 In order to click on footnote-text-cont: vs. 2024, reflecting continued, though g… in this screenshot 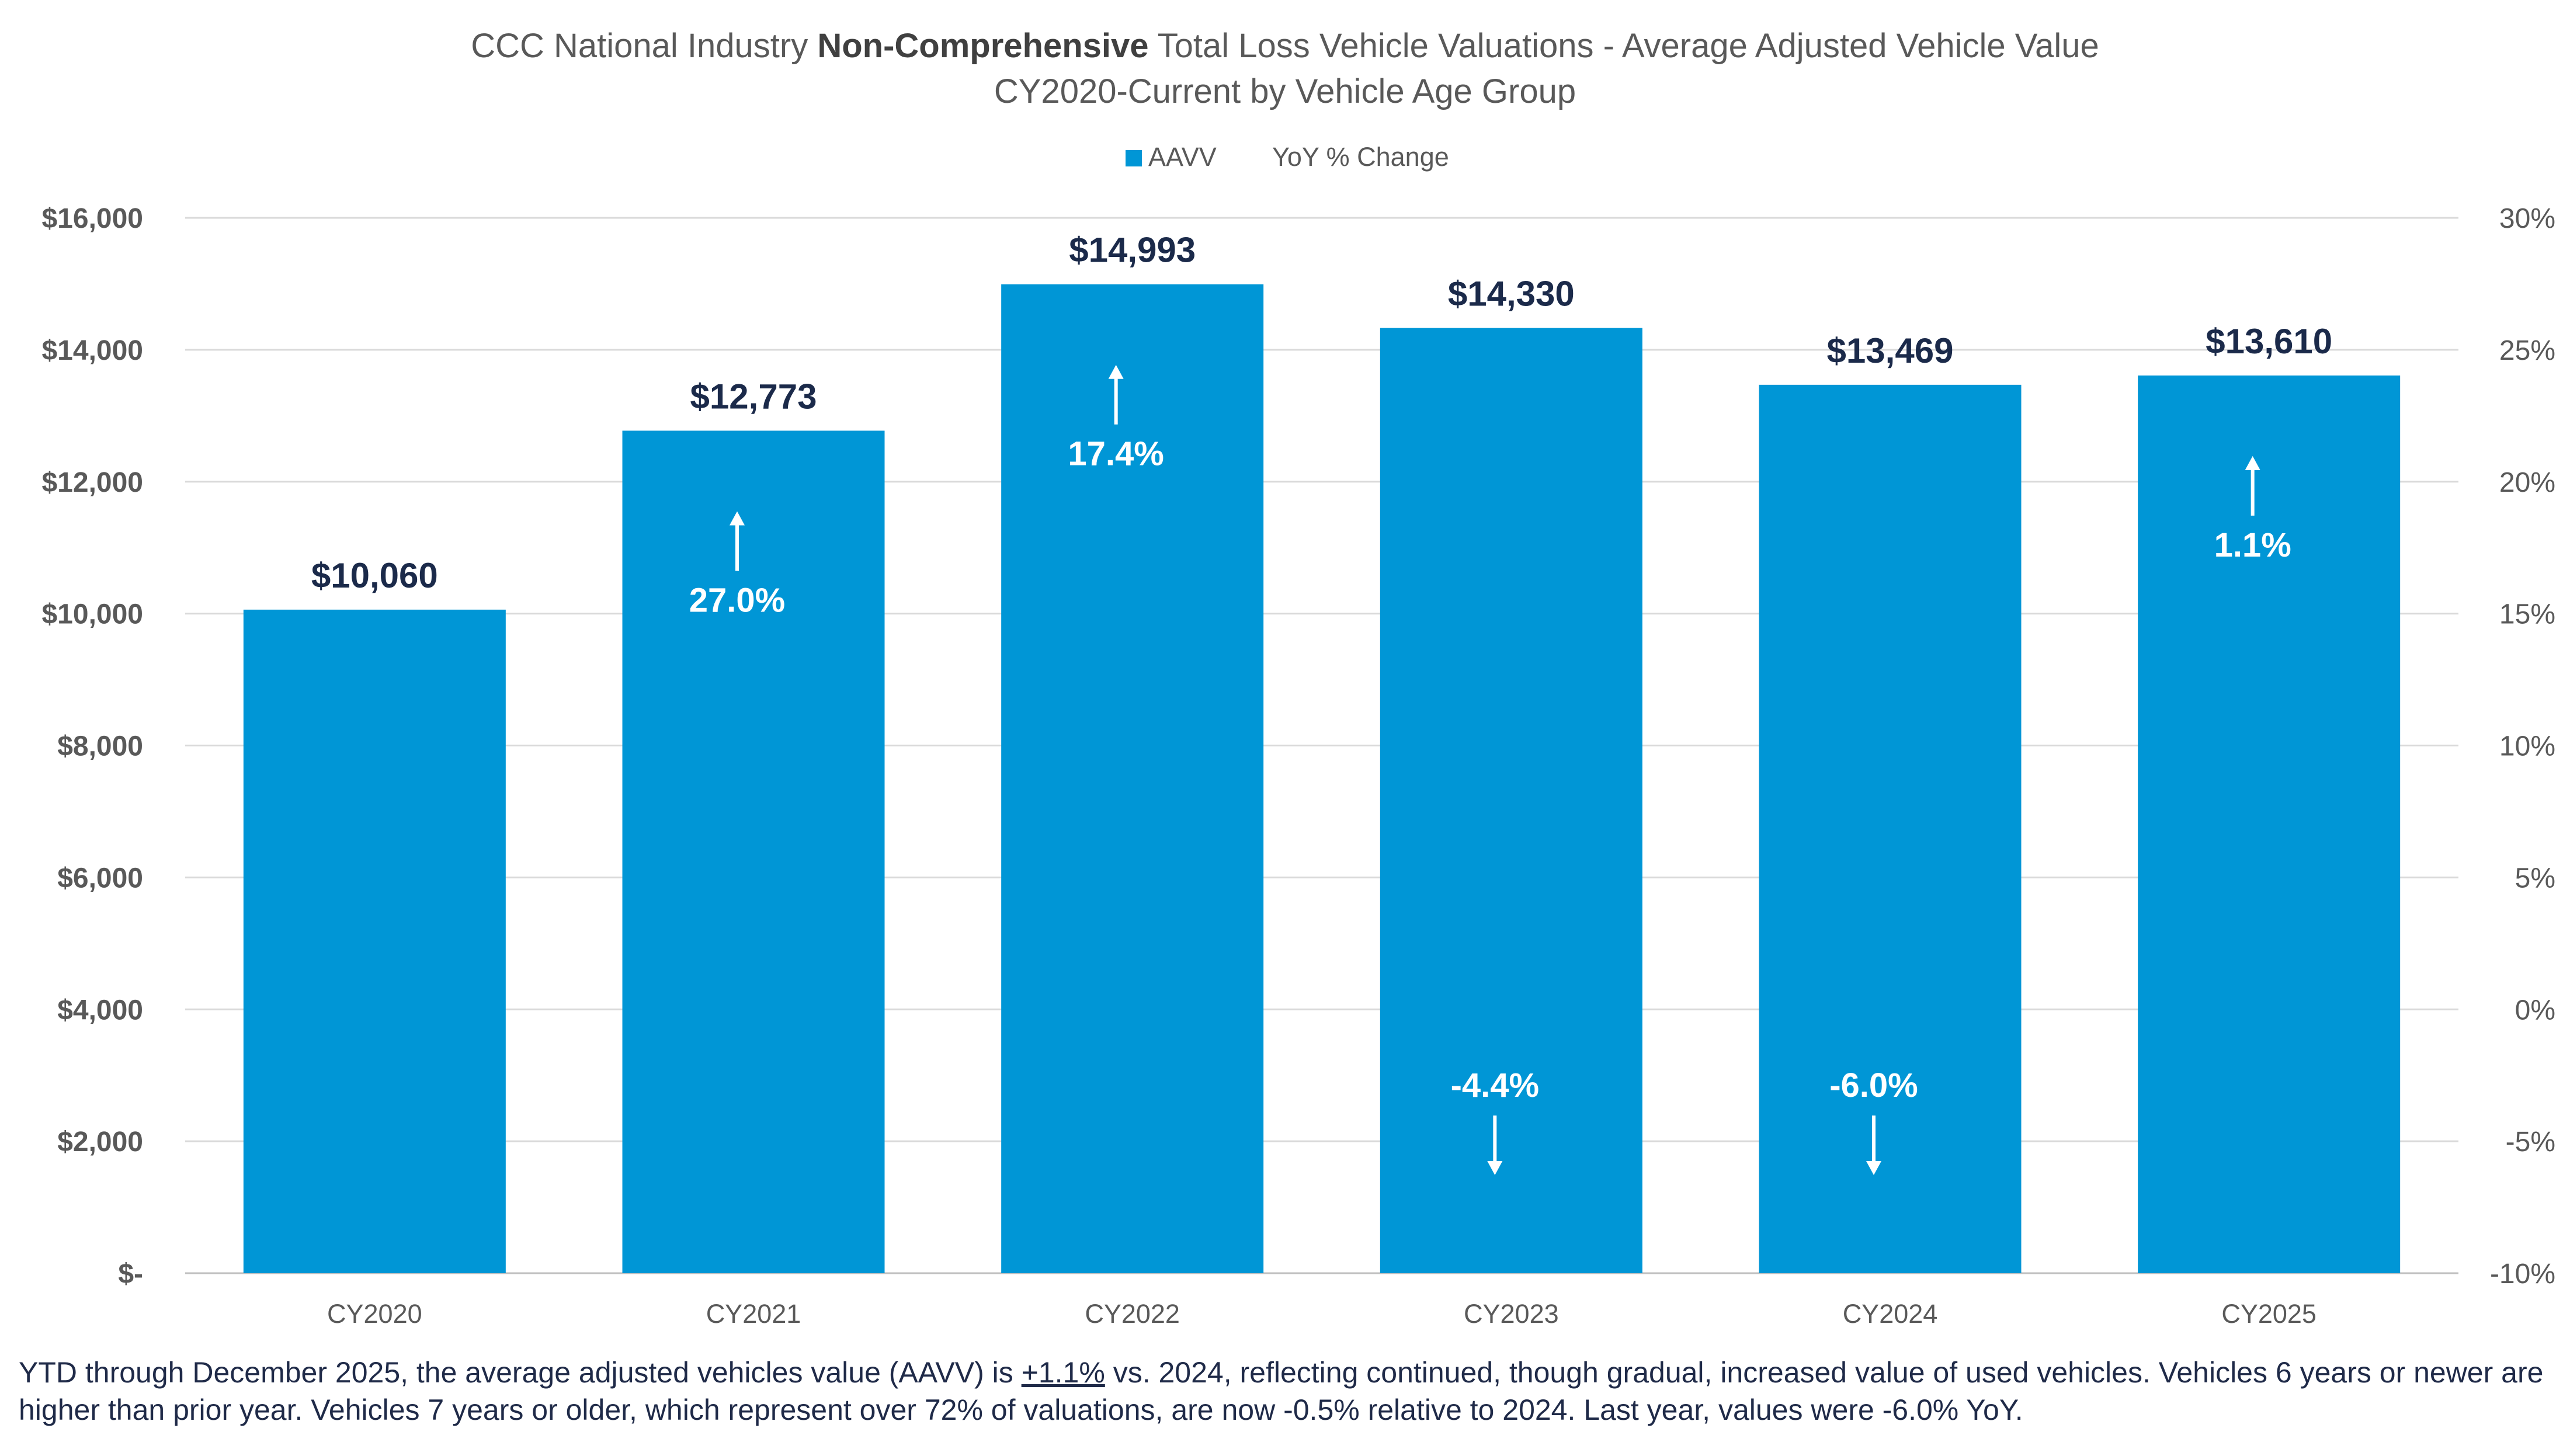, I will do `click(1281, 1391)`.